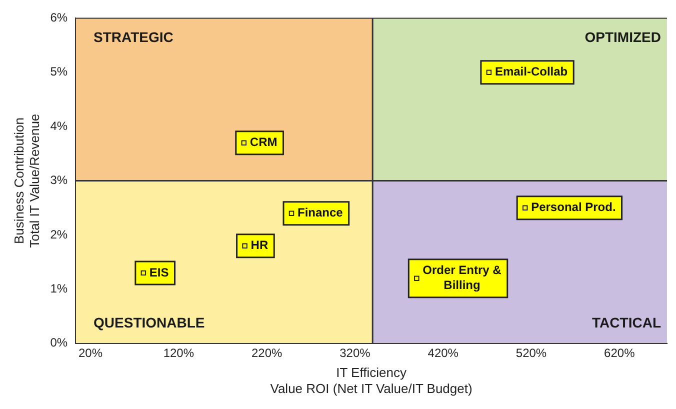 This screenshot has height=409, width=676. I want to click on y-tick-label: 3%, so click(59, 180).